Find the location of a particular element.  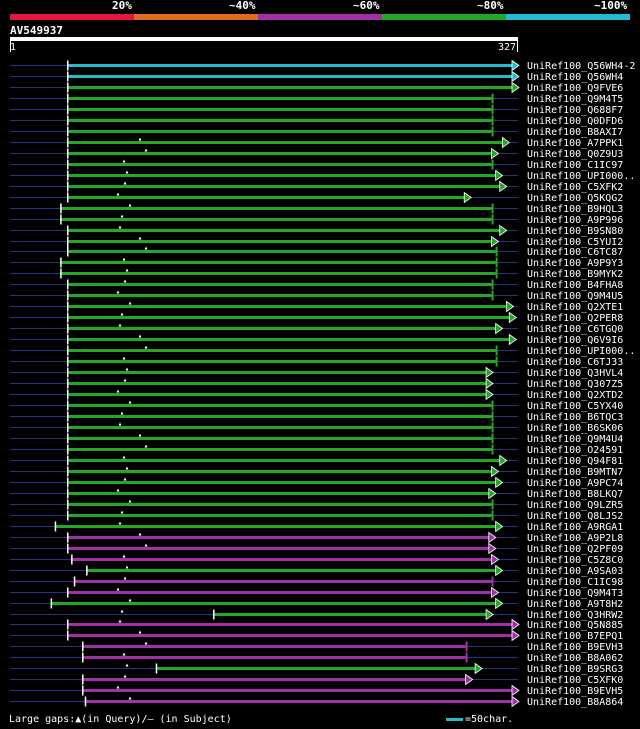

hit-label: UniRef100_B9HQL3 is located at coordinates (575, 209).